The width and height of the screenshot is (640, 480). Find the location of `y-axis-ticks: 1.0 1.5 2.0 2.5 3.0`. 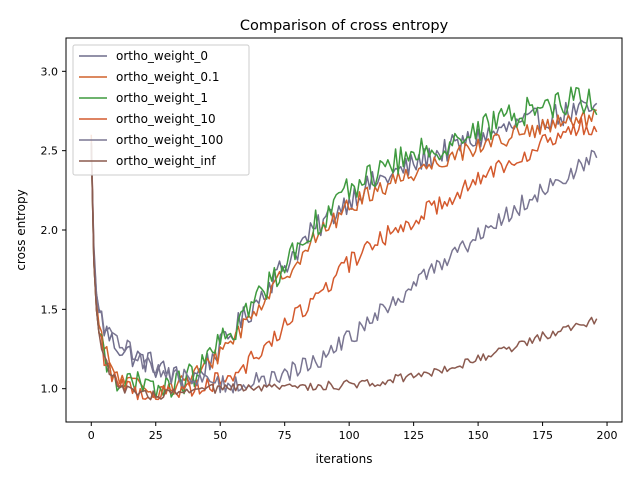

y-axis-ticks: 1.0 1.5 2.0 2.5 3.0 is located at coordinates (53, 230).